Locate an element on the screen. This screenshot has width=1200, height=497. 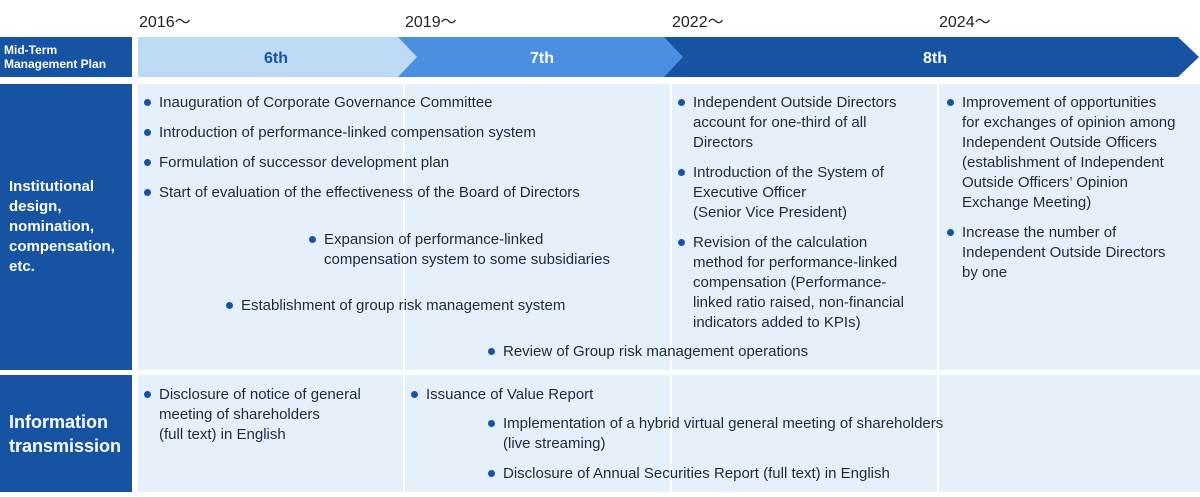
year-2022: 2022～ is located at coordinates (698, 22).